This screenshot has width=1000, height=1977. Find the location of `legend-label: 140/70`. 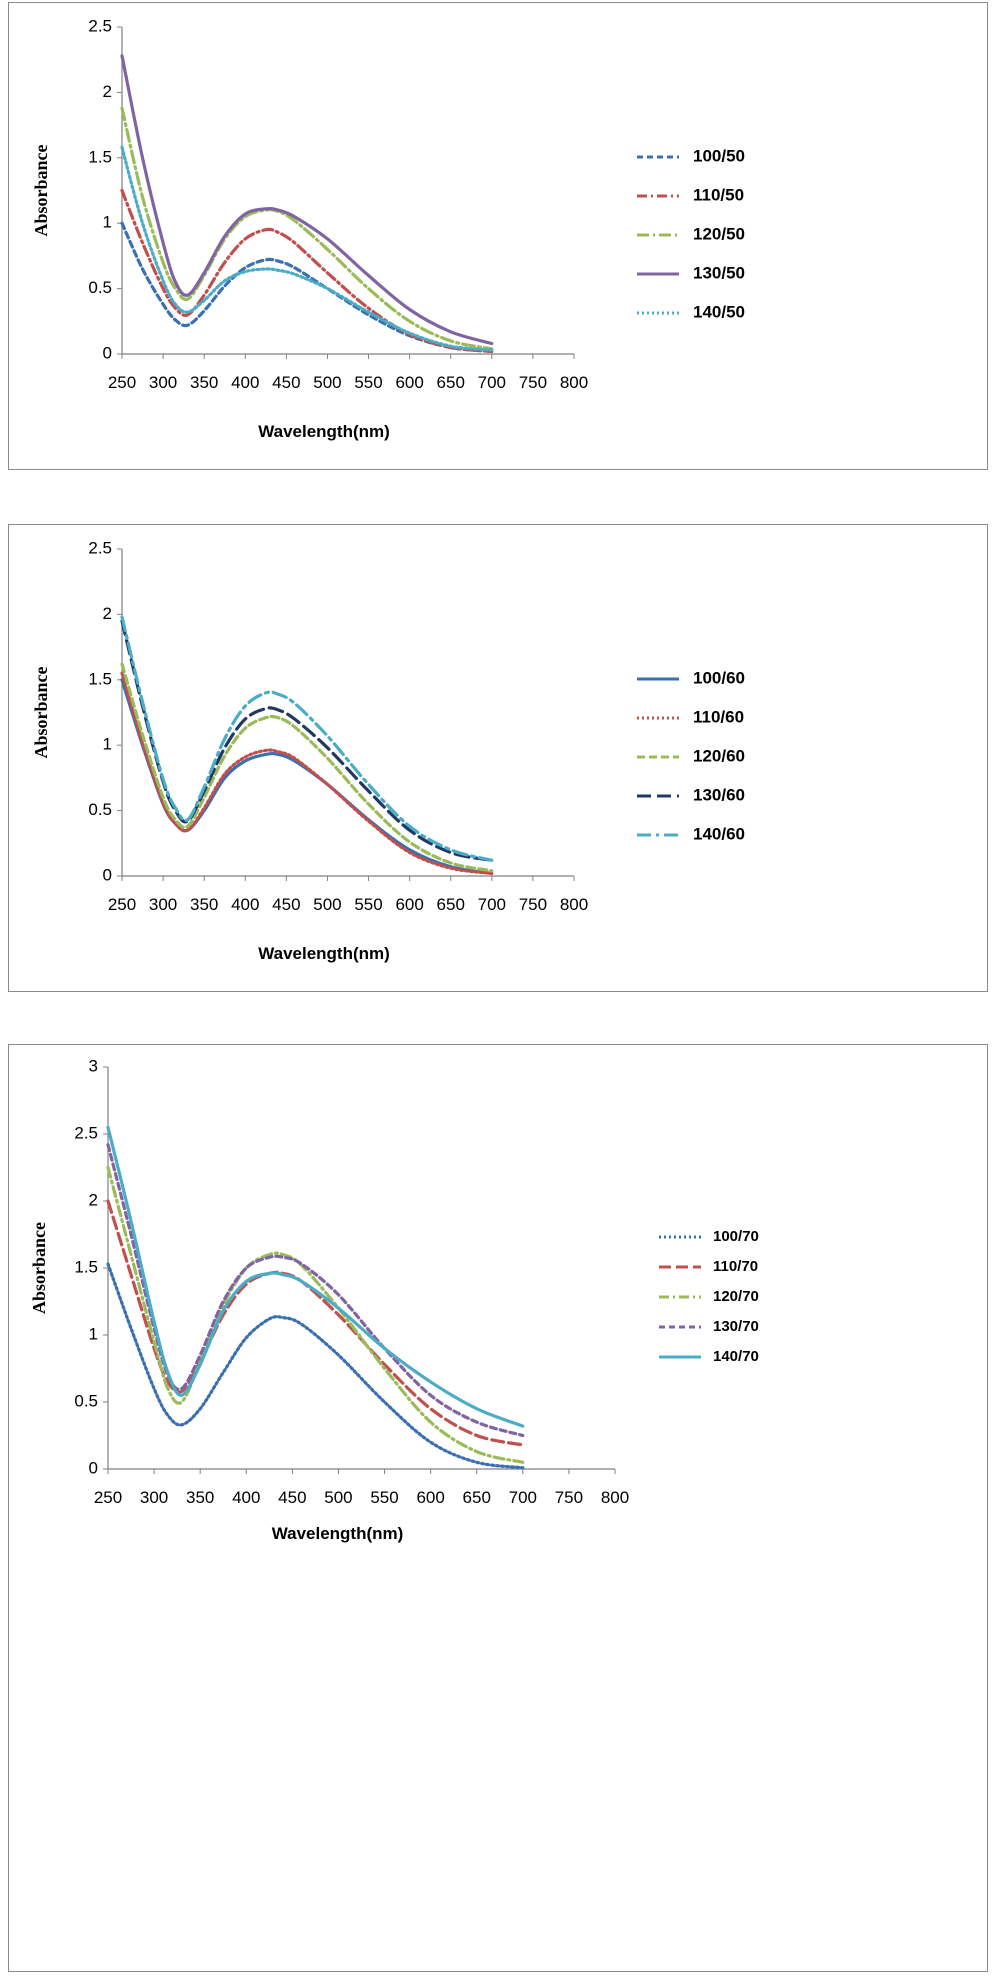

legend-label: 140/70 is located at coordinates (736, 1356).